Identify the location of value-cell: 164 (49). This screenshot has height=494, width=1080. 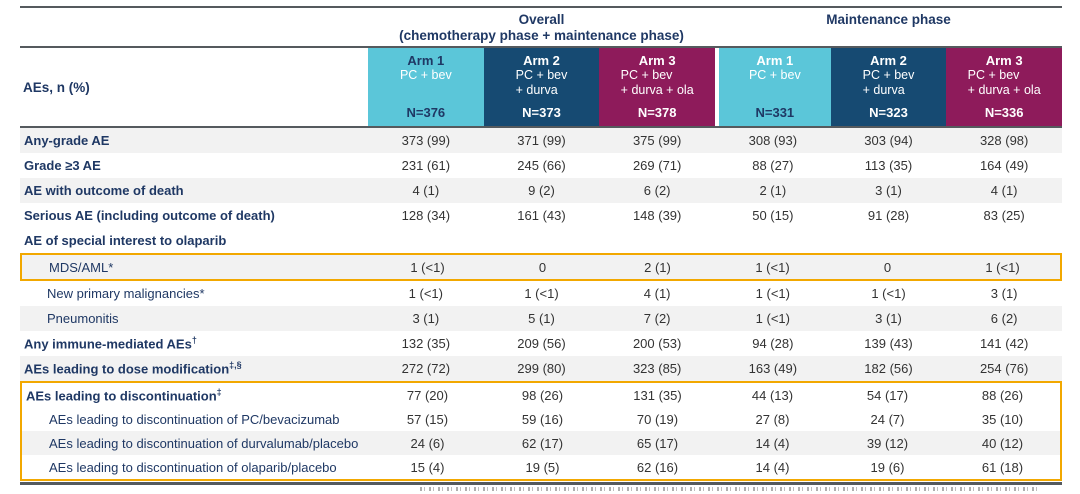
(1004, 165).